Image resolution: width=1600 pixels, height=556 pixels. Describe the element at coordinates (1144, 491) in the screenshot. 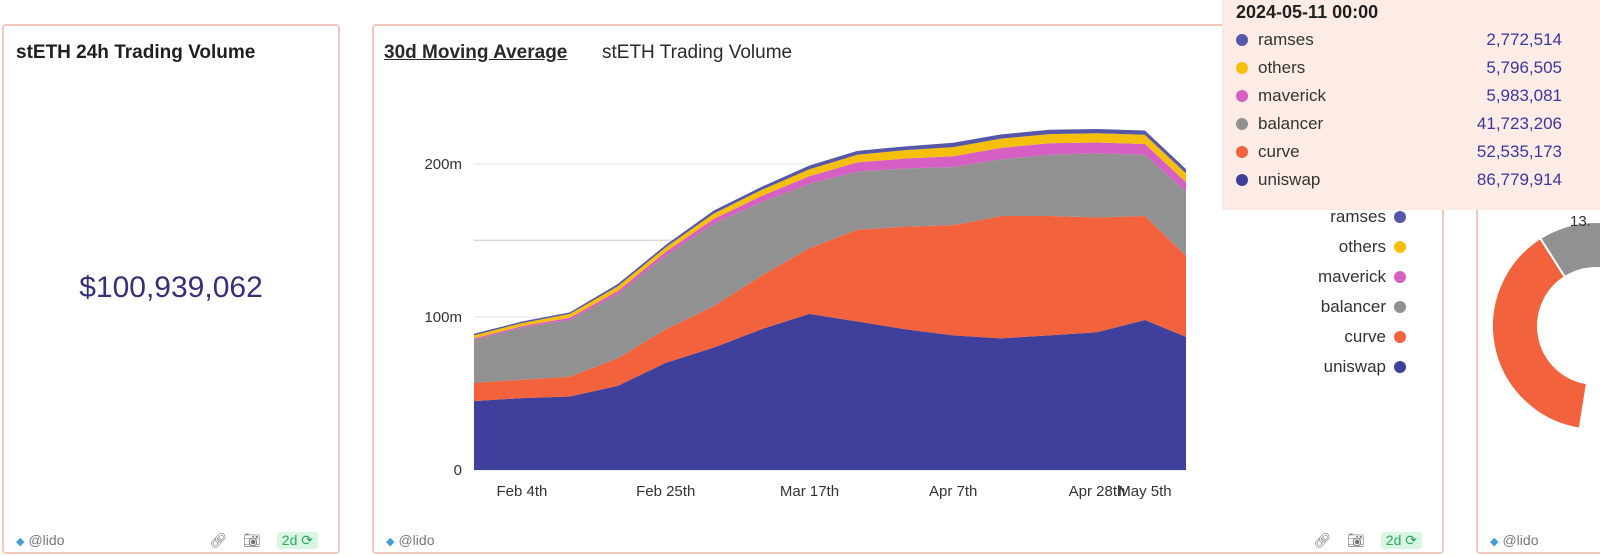

I see `x-tick-label: May 5th` at that location.